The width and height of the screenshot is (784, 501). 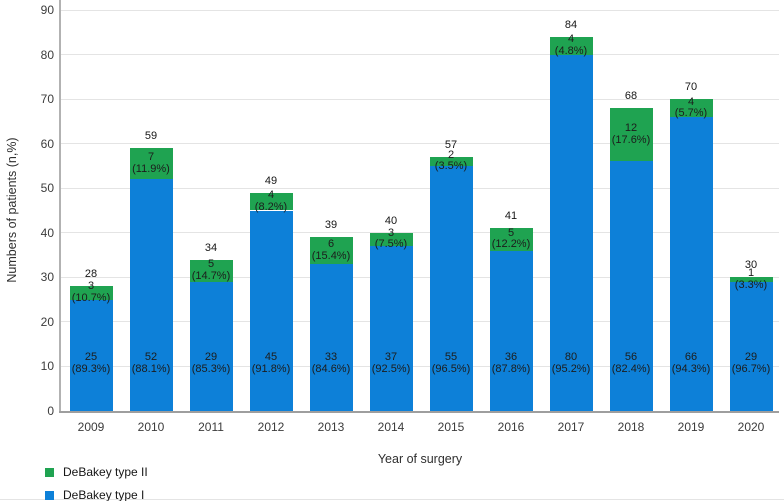 I want to click on type-i-count: 52, so click(x=151, y=357).